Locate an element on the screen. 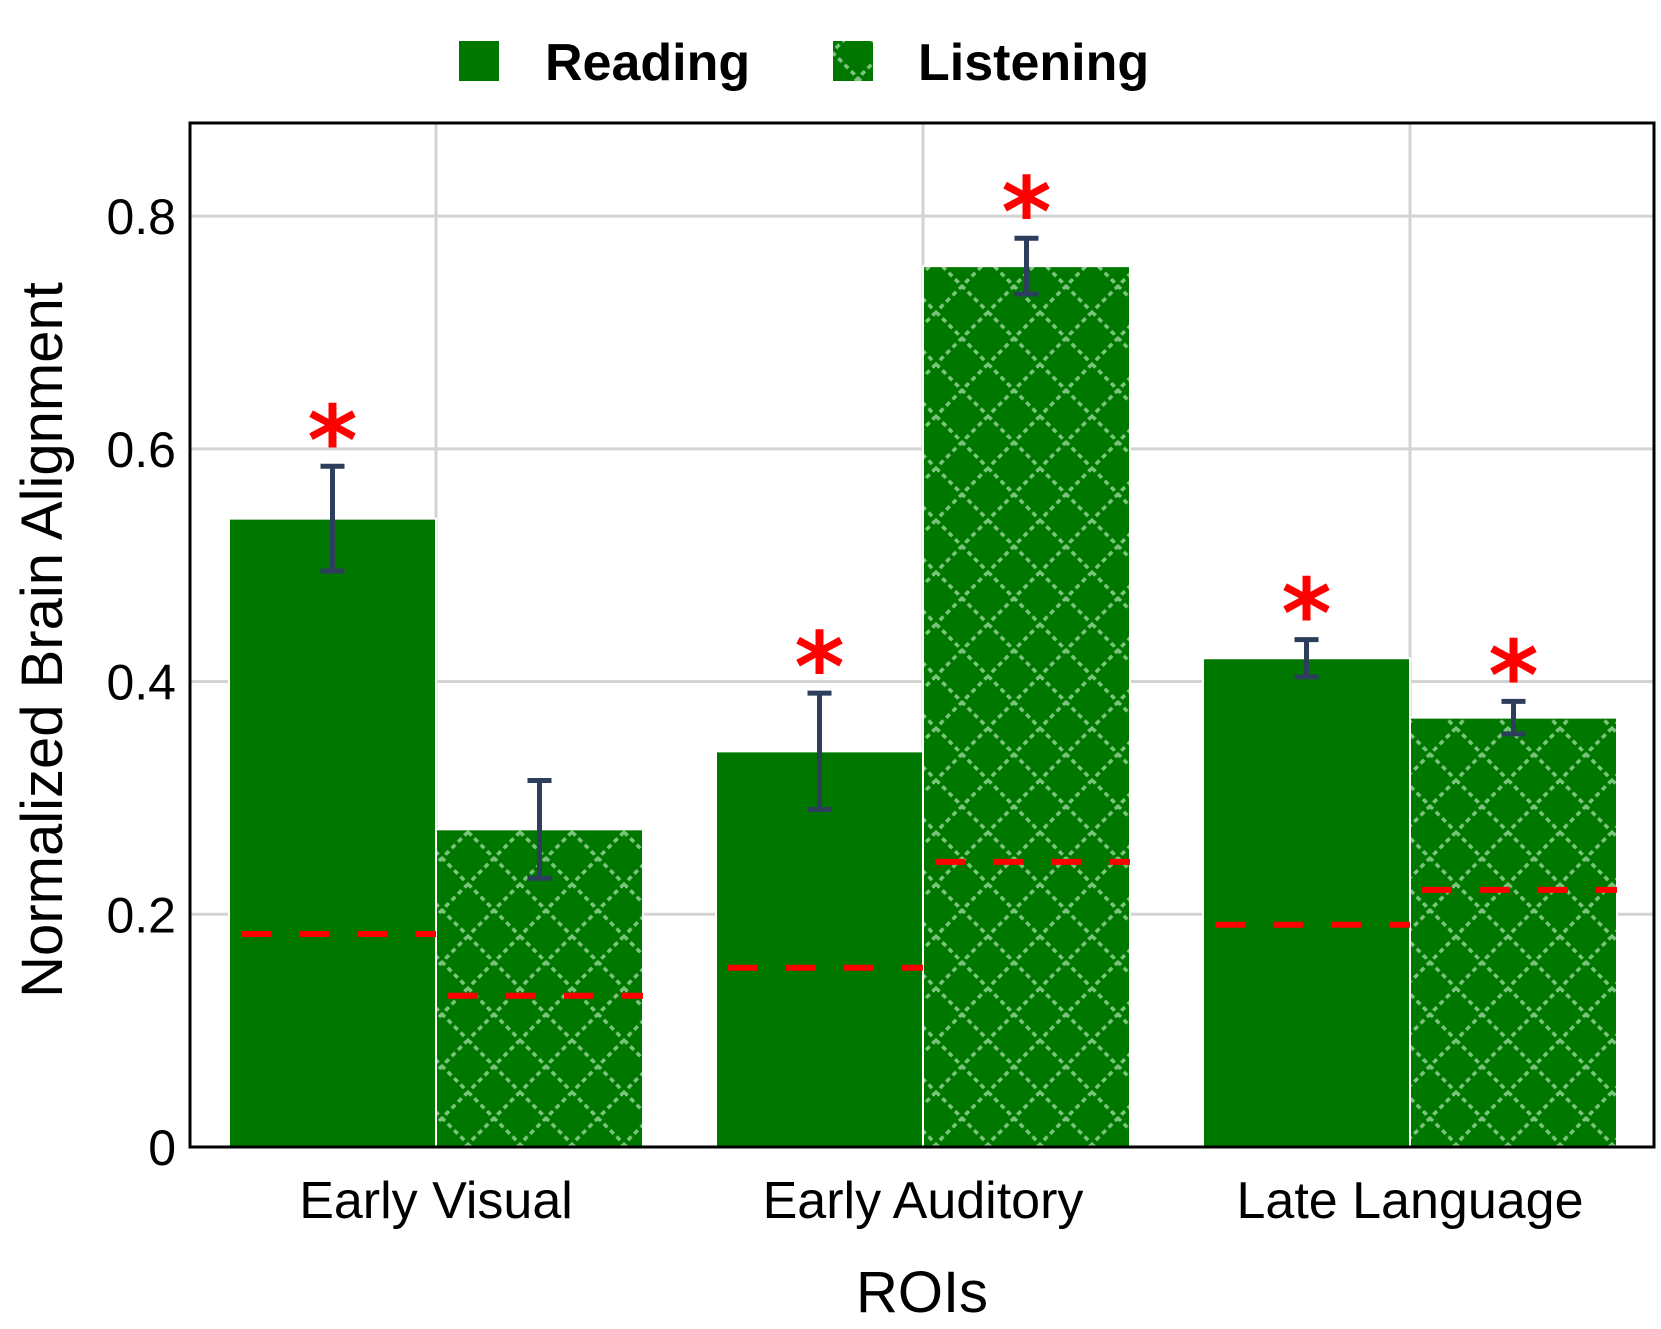 The image size is (1661, 1329). legend: Reading Listening is located at coordinates (804, 63).